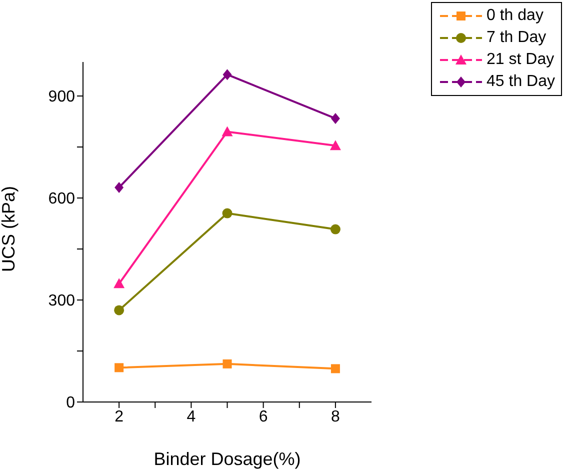 The width and height of the screenshot is (570, 471). What do you see at coordinates (9, 229) in the screenshot?
I see `y-axis-title: UCS (kPa)` at bounding box center [9, 229].